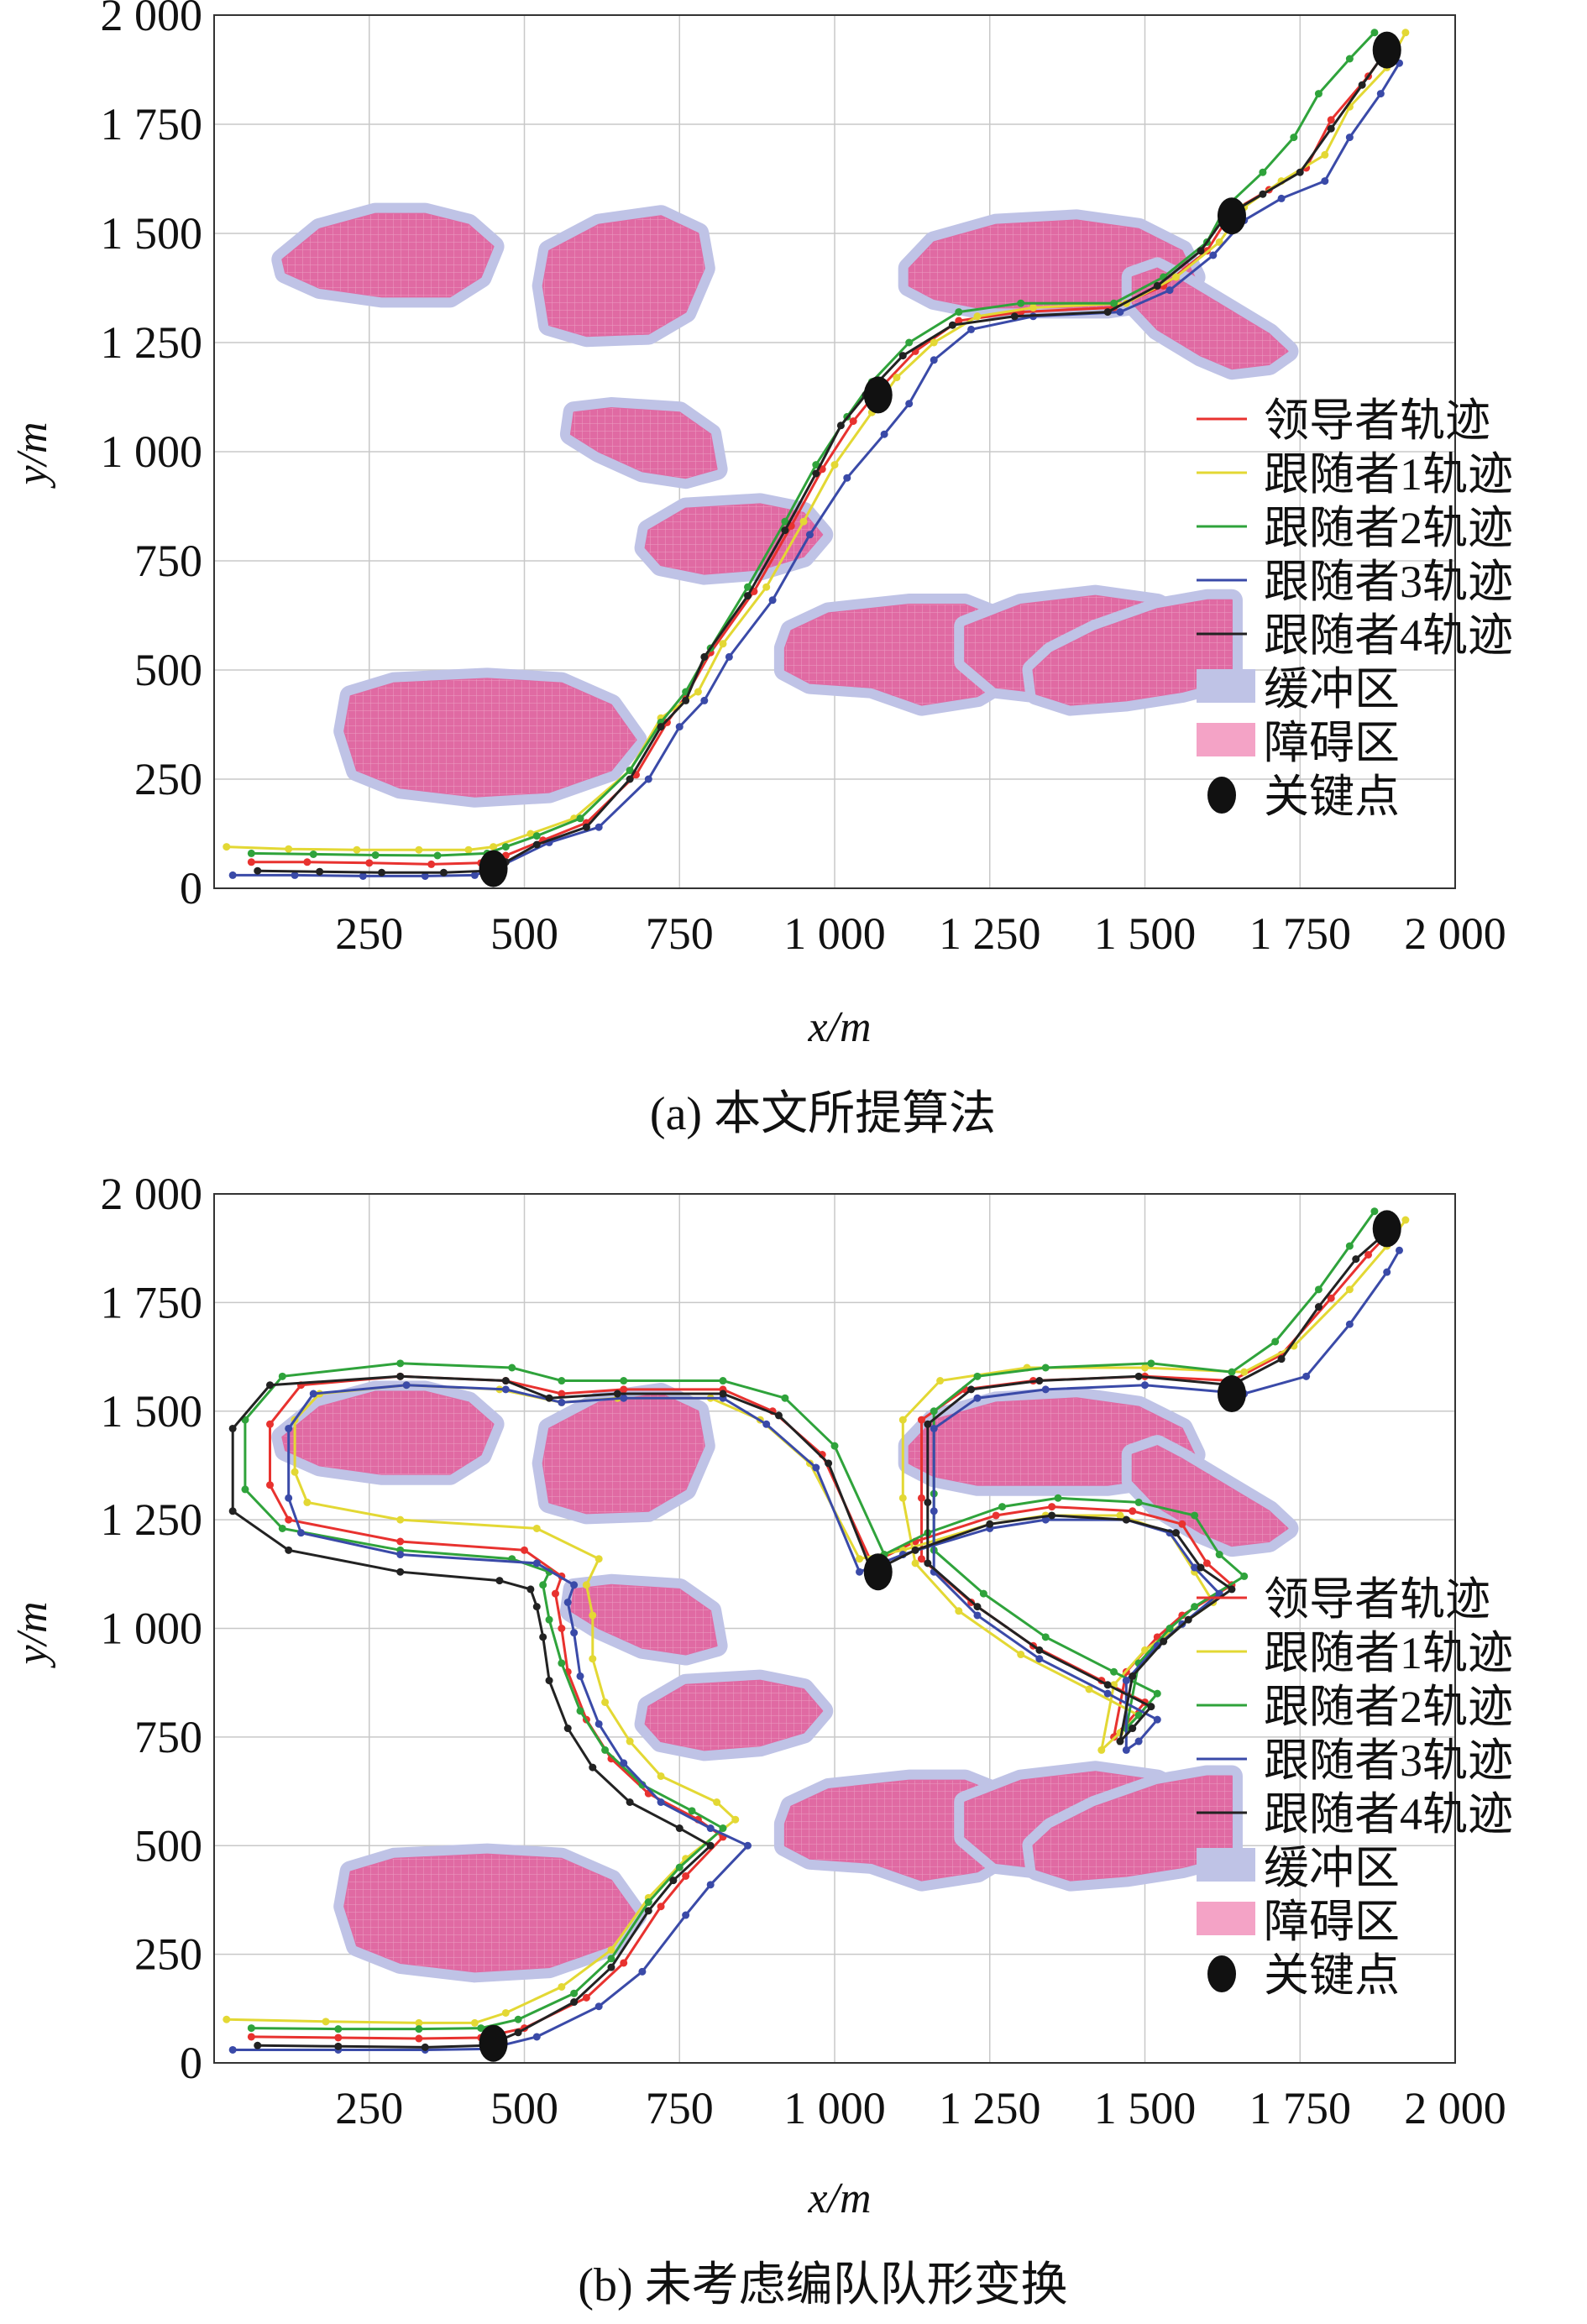 The width and height of the screenshot is (1587, 2324). What do you see at coordinates (191, 888) in the screenshot?
I see `y-tick-label: 0` at bounding box center [191, 888].